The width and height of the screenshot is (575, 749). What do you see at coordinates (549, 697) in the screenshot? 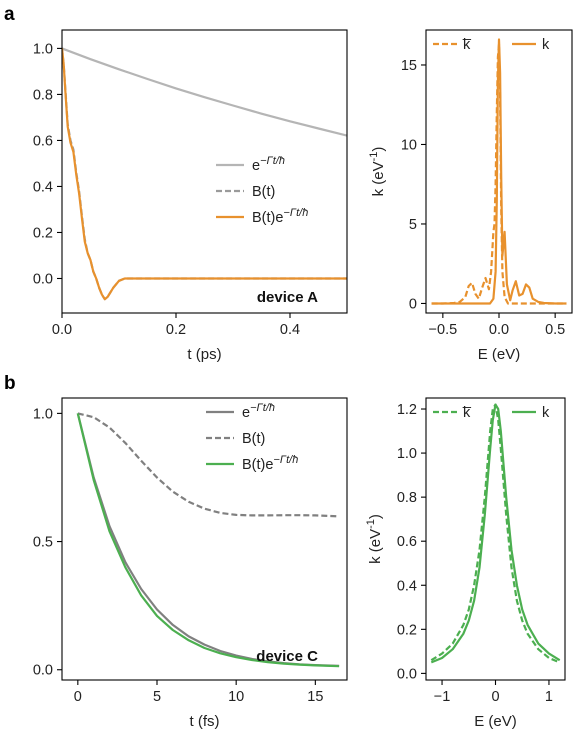
I see `x-tick-label: 1` at bounding box center [549, 697].